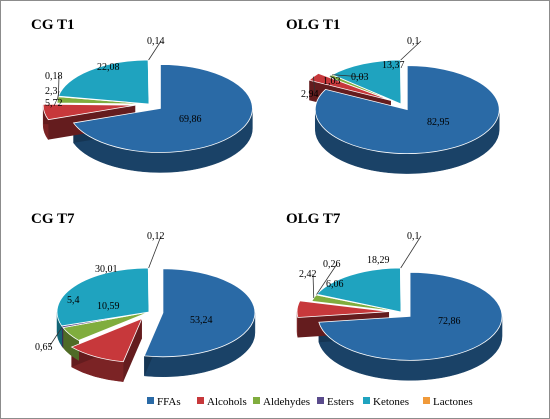 The height and width of the screenshot is (419, 550). Describe the element at coordinates (438, 122) in the screenshot. I see `data-label-ffas: 82,95` at that location.